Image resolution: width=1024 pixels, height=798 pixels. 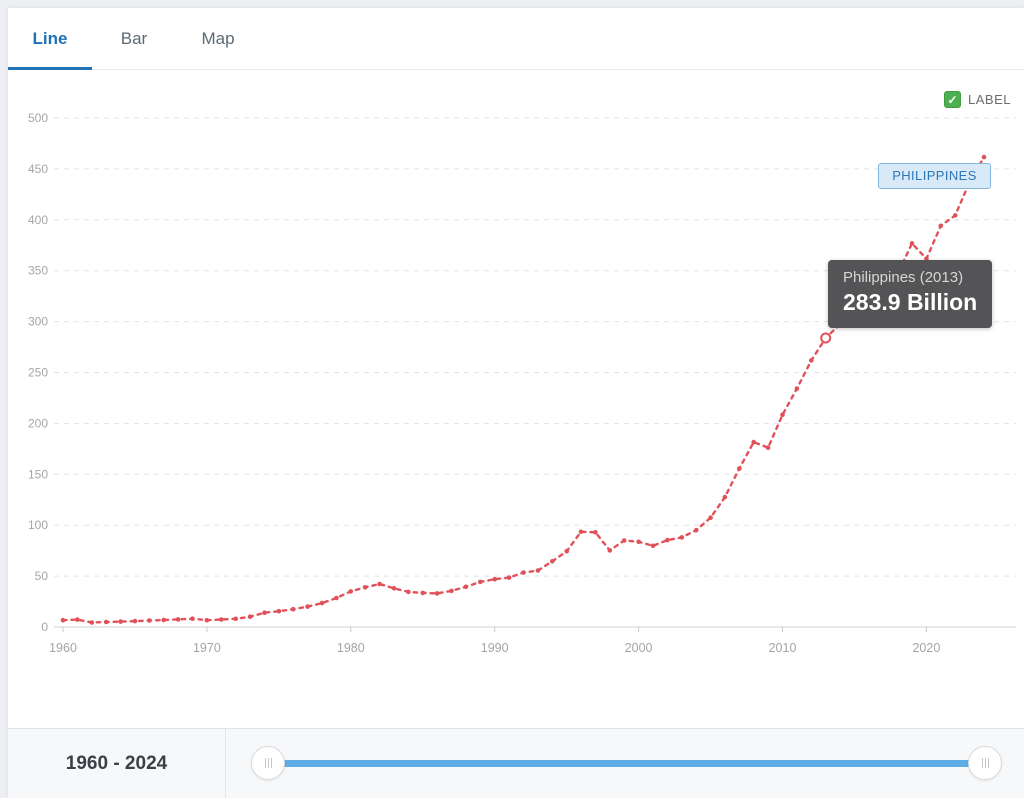 I want to click on label-legend: ✓ LABEL, so click(x=977, y=99).